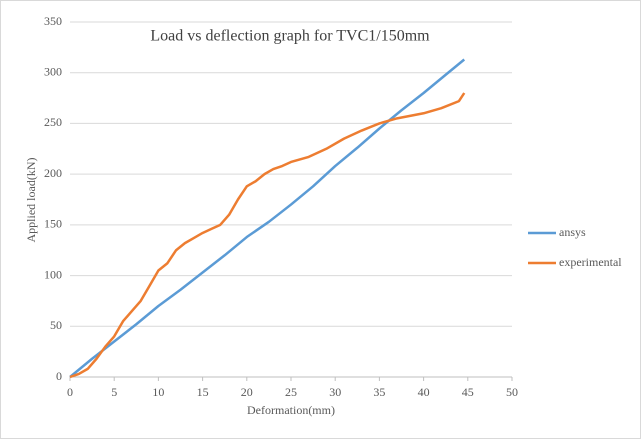  What do you see at coordinates (335, 392) in the screenshot?
I see `x-tick-label: 30` at bounding box center [335, 392].